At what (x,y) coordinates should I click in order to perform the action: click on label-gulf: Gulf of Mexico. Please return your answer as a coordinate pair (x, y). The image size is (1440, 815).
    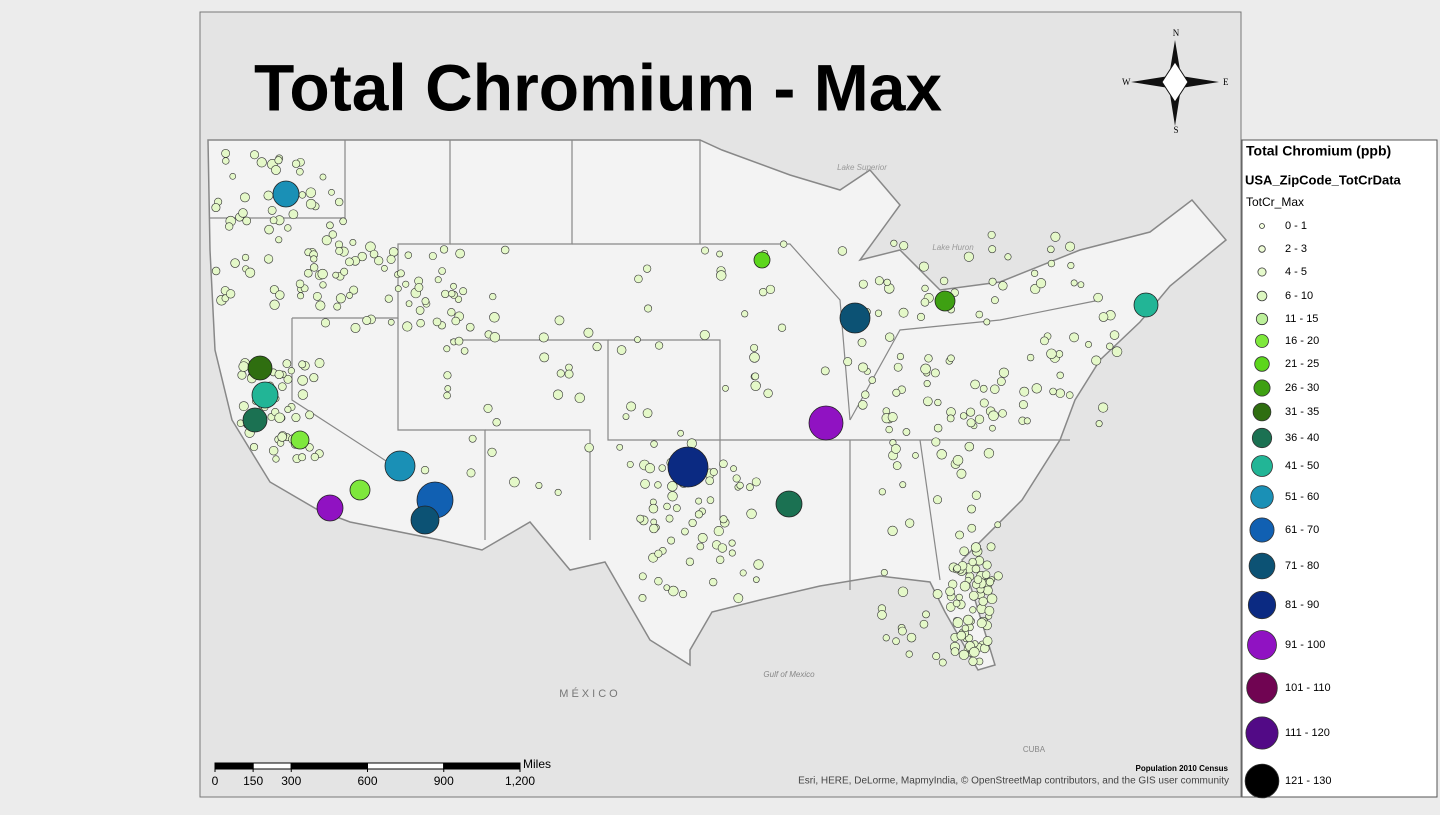
    Looking at the image, I should click on (789, 674).